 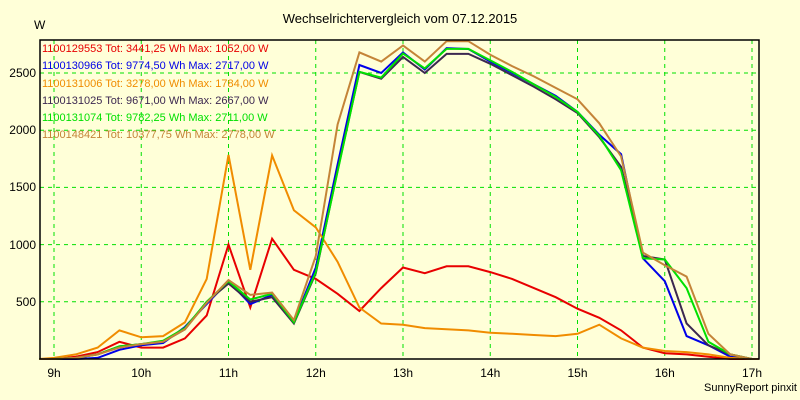 What do you see at coordinates (750, 388) in the screenshot?
I see `footer-credit: SunnyReport pinxit` at bounding box center [750, 388].